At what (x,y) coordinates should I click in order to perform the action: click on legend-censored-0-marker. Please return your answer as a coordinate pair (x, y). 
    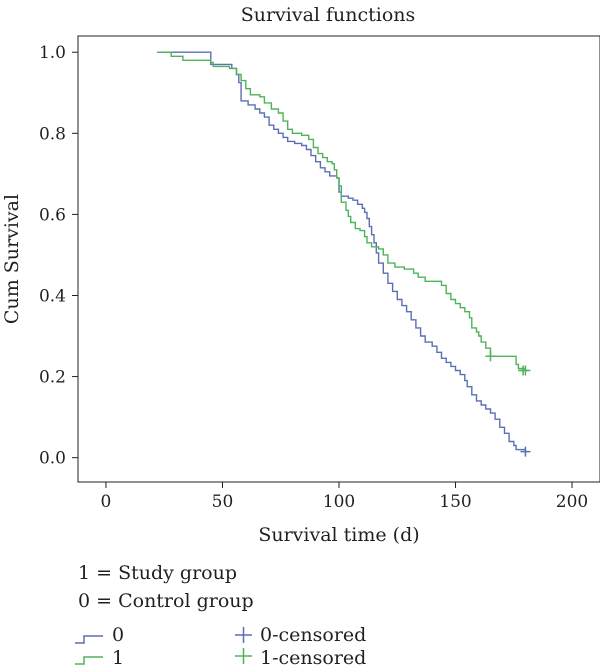
    Looking at the image, I should click on (243, 635).